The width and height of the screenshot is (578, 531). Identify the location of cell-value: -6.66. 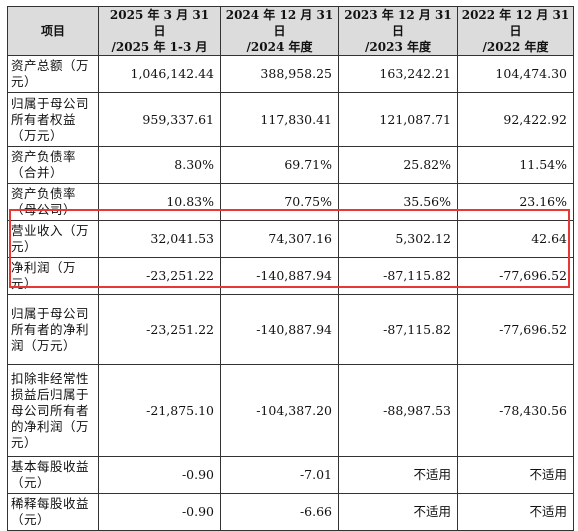
(279, 512).